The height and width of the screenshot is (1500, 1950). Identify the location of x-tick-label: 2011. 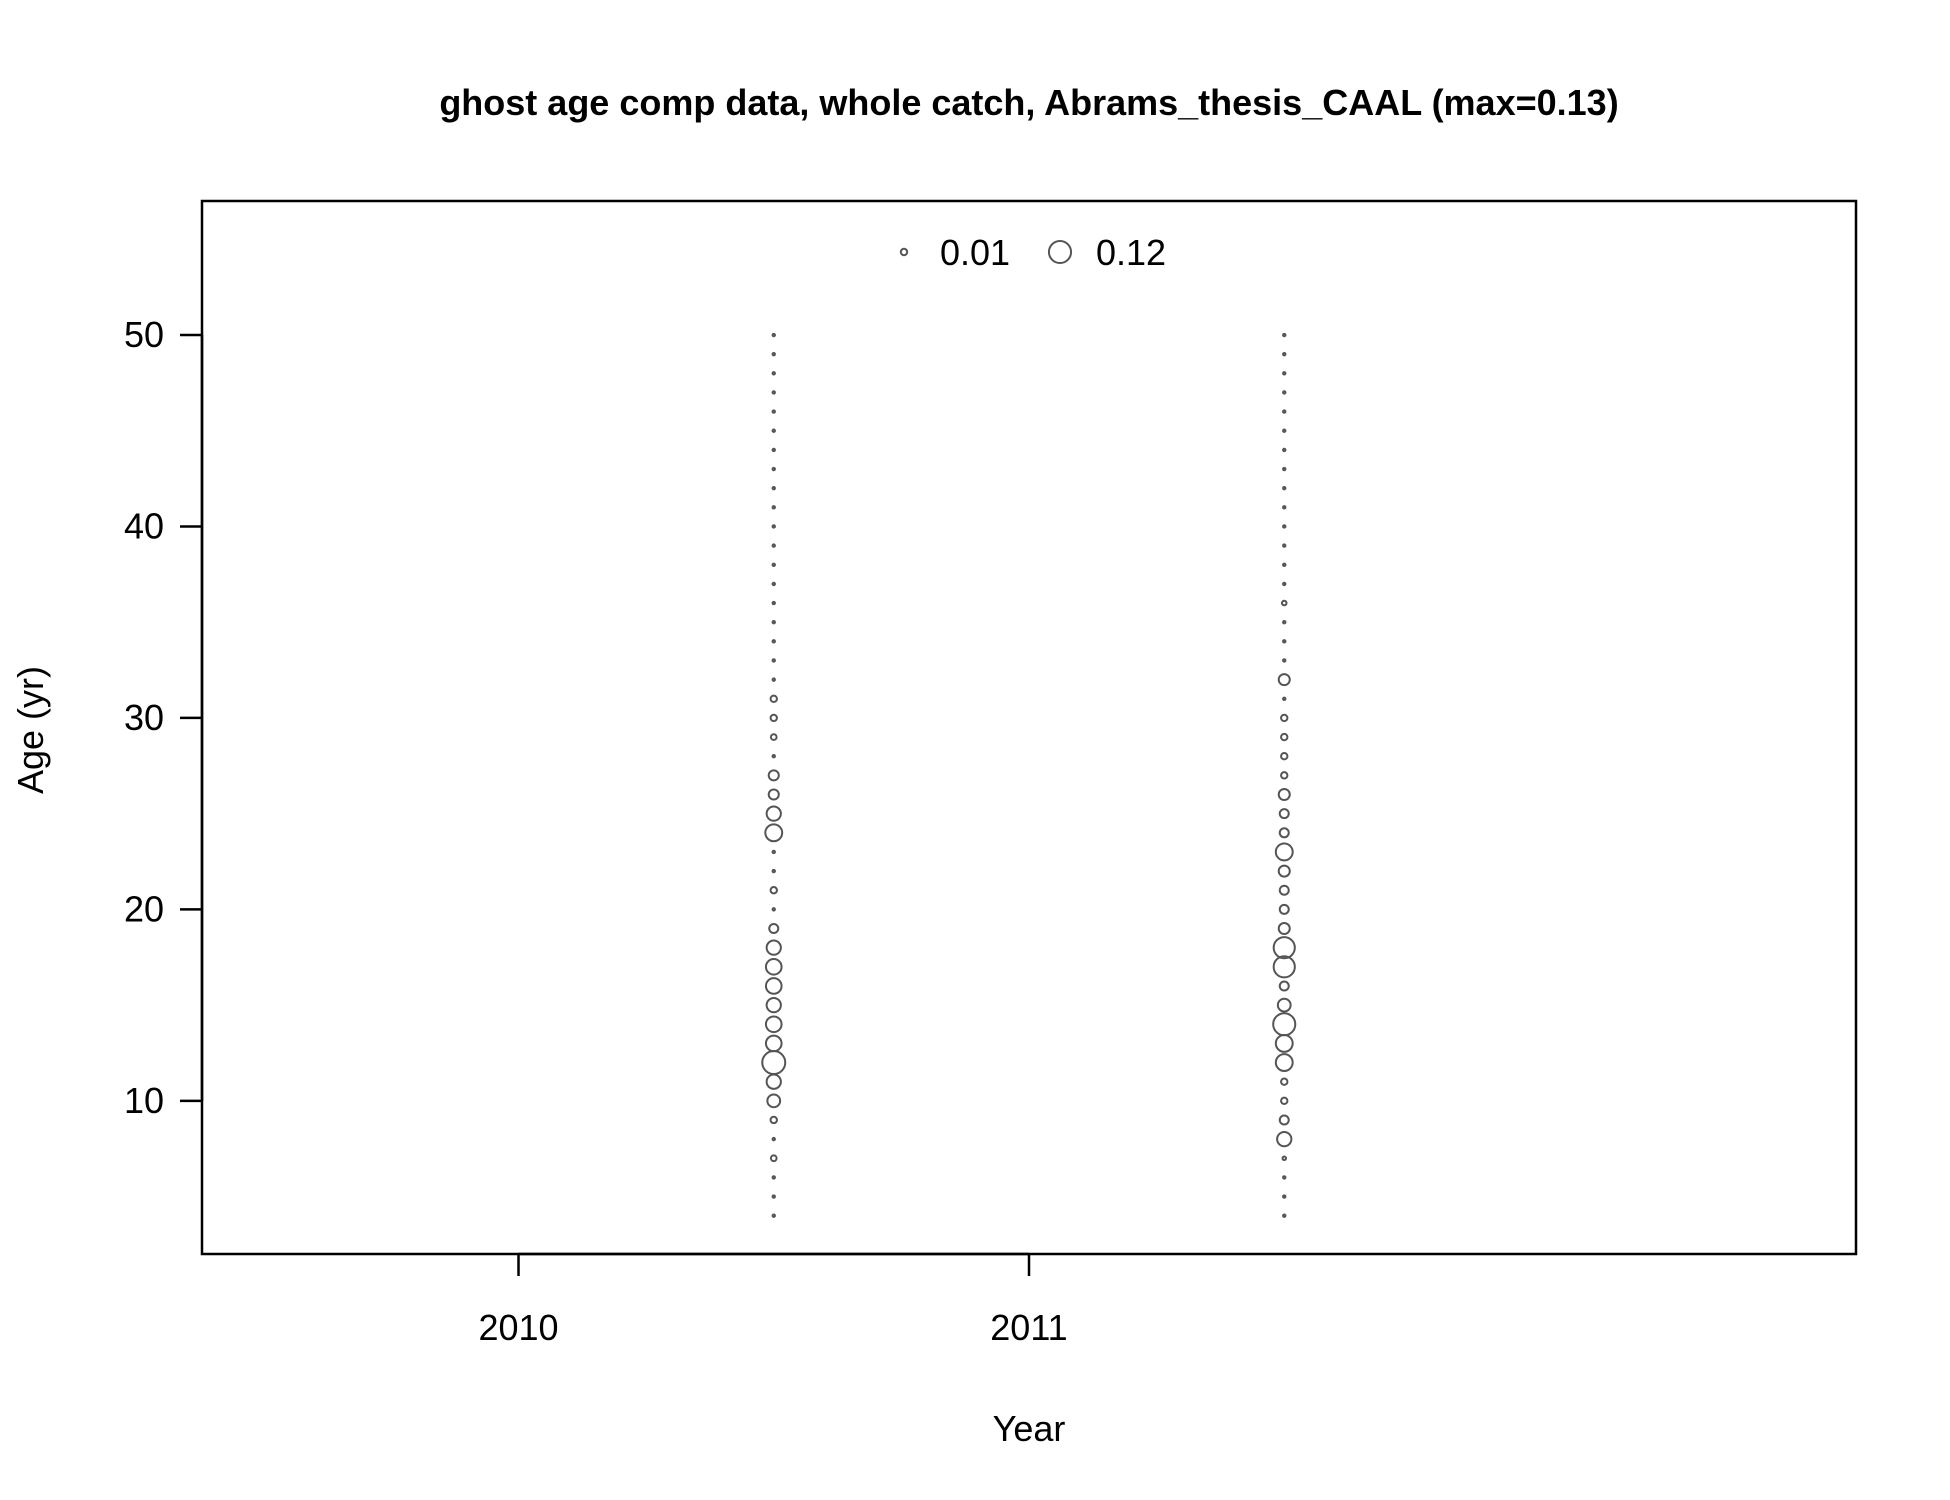
(1028, 1327).